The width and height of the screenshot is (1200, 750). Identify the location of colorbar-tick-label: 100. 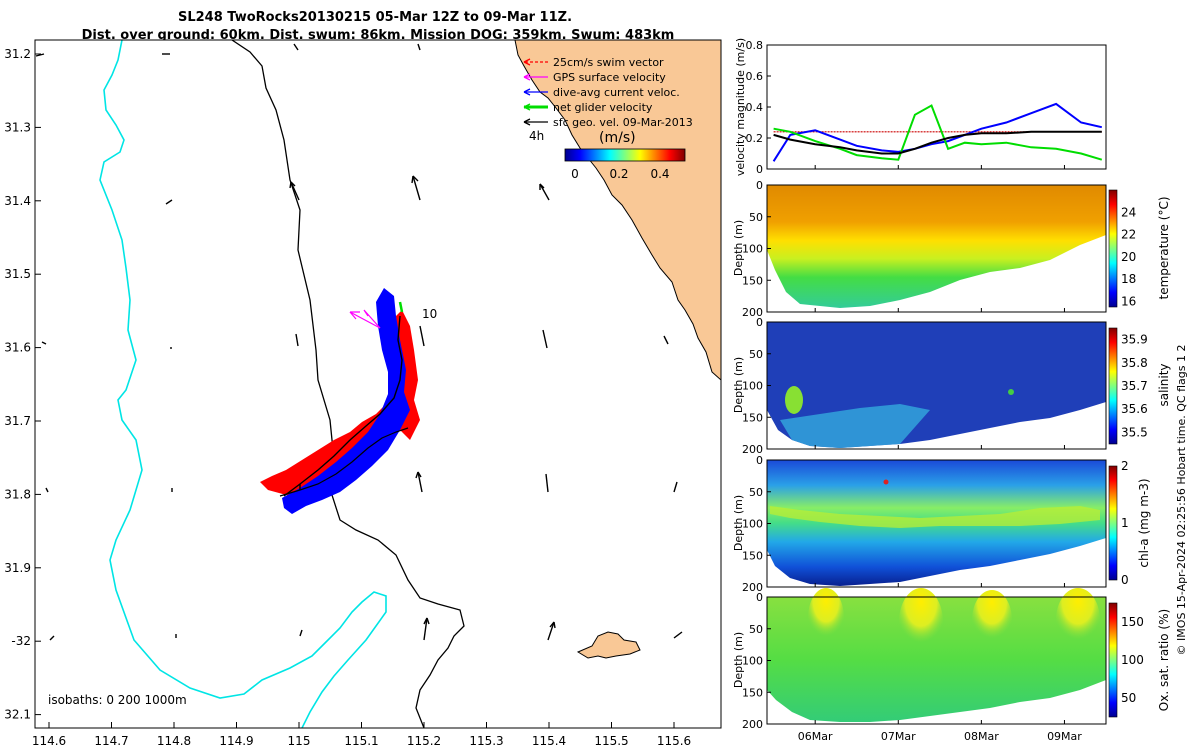
(1132, 660).